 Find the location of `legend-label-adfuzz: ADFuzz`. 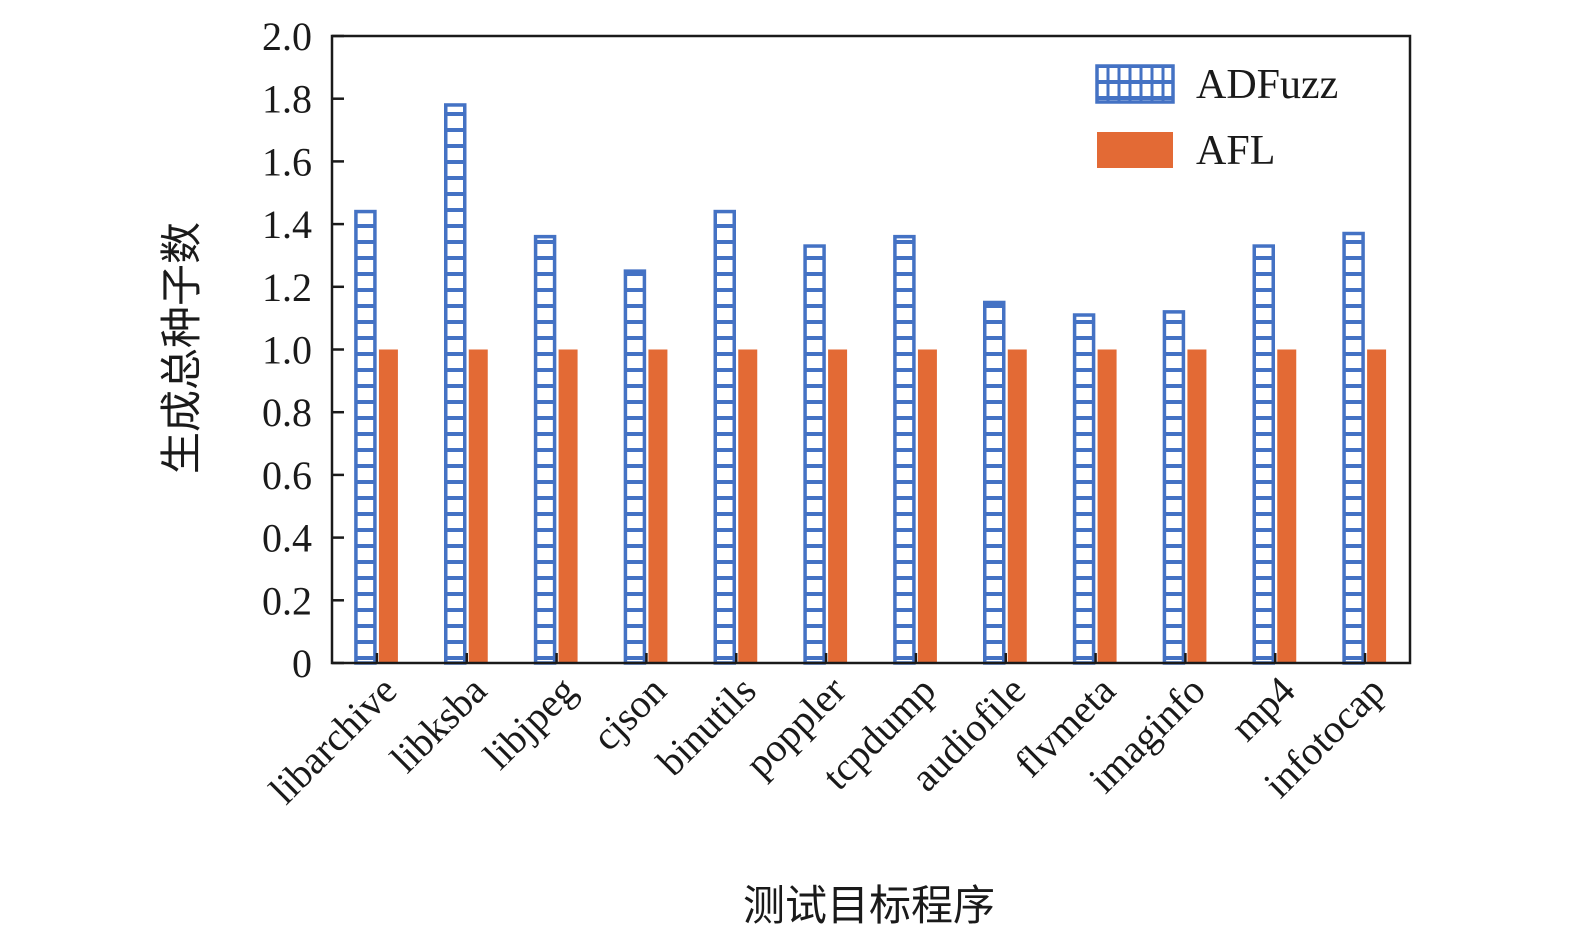

legend-label-adfuzz: ADFuzz is located at coordinates (1267, 85).